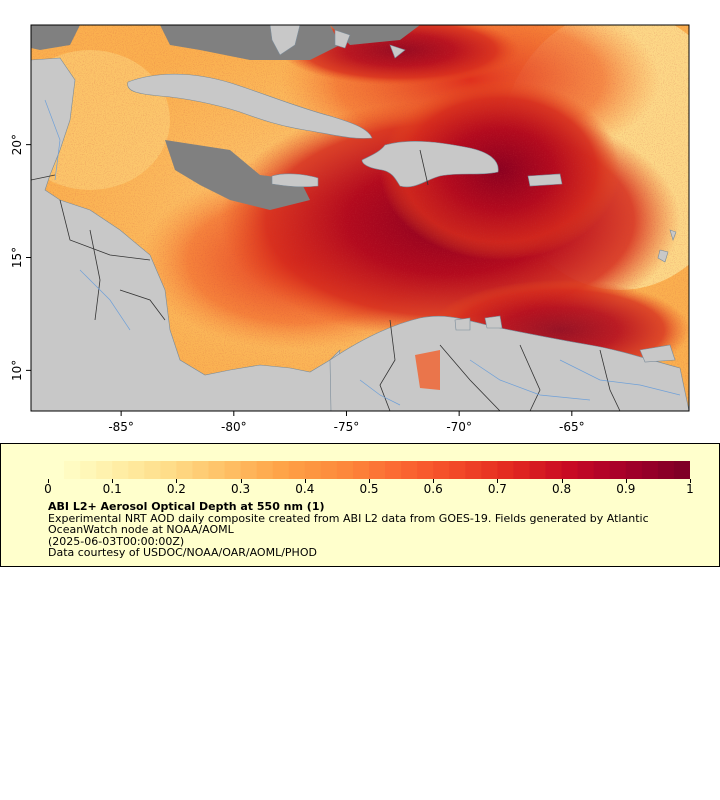  What do you see at coordinates (459, 427) in the screenshot?
I see `x-tick-label: -70°` at bounding box center [459, 427].